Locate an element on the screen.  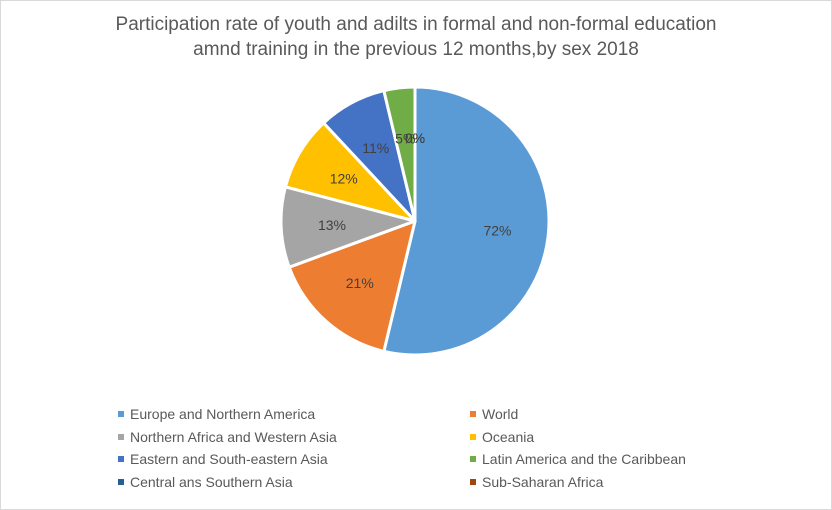
legend-item-latin-america-and-the-caribbean: Latin America and the Caribbean is located at coordinates (578, 459).